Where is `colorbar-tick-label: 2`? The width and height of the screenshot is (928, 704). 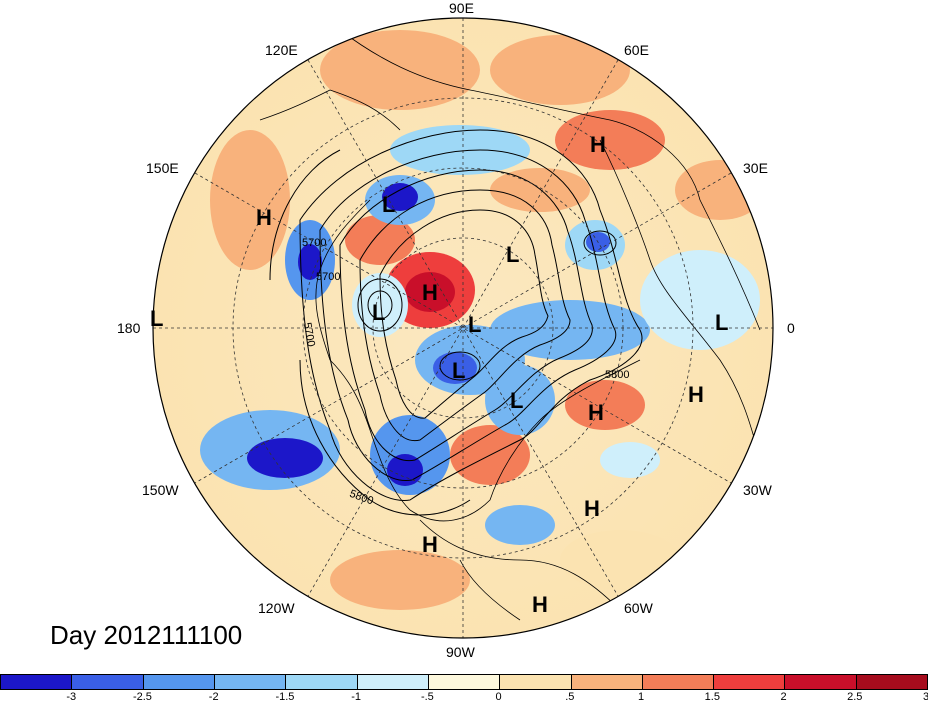 colorbar-tick-label: 2 is located at coordinates (783, 697).